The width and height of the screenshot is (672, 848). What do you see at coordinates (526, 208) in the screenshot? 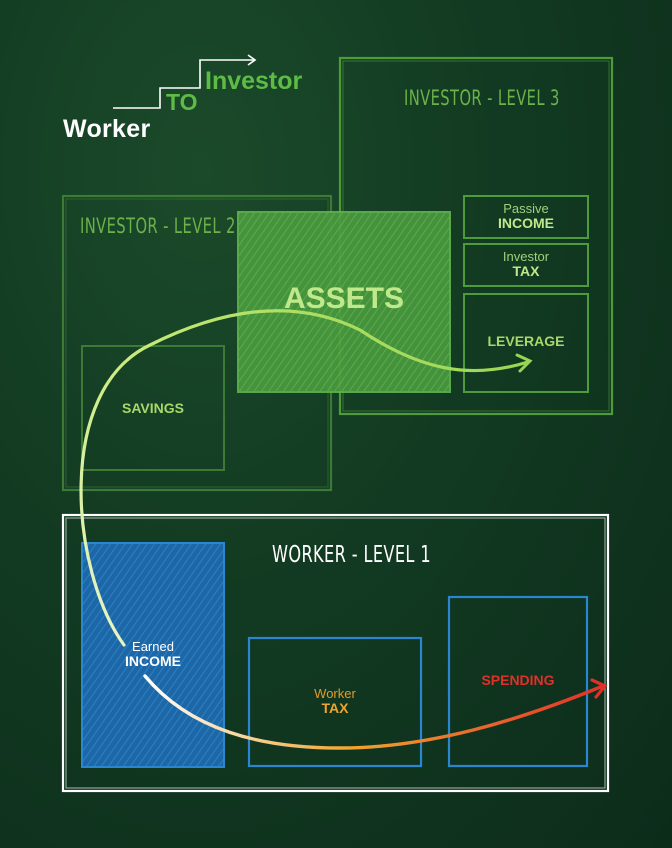
I see `passive-income-line1: Passive` at bounding box center [526, 208].